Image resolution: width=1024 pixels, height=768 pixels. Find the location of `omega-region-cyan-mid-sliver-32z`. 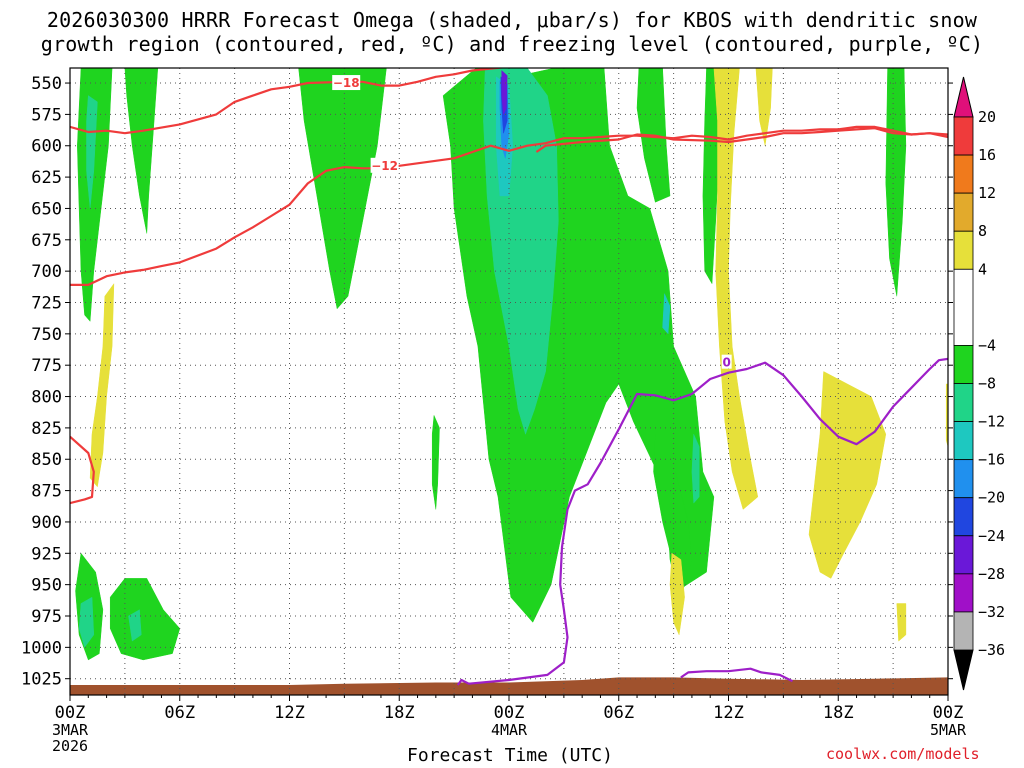

omega-region-cyan-mid-sliver-32z is located at coordinates (666, 314).